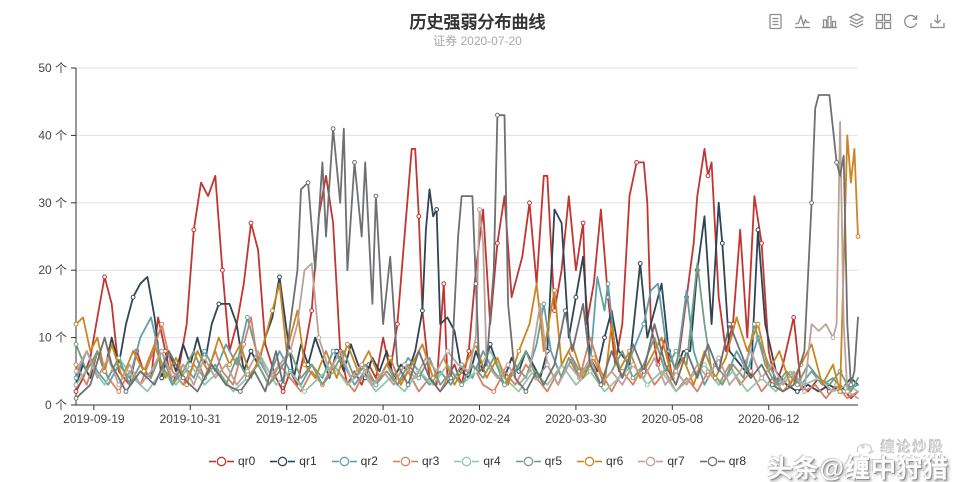 Image resolution: width=955 pixels, height=482 pixels. Describe the element at coordinates (775, 21) in the screenshot. I see `data-view-icon` at that location.